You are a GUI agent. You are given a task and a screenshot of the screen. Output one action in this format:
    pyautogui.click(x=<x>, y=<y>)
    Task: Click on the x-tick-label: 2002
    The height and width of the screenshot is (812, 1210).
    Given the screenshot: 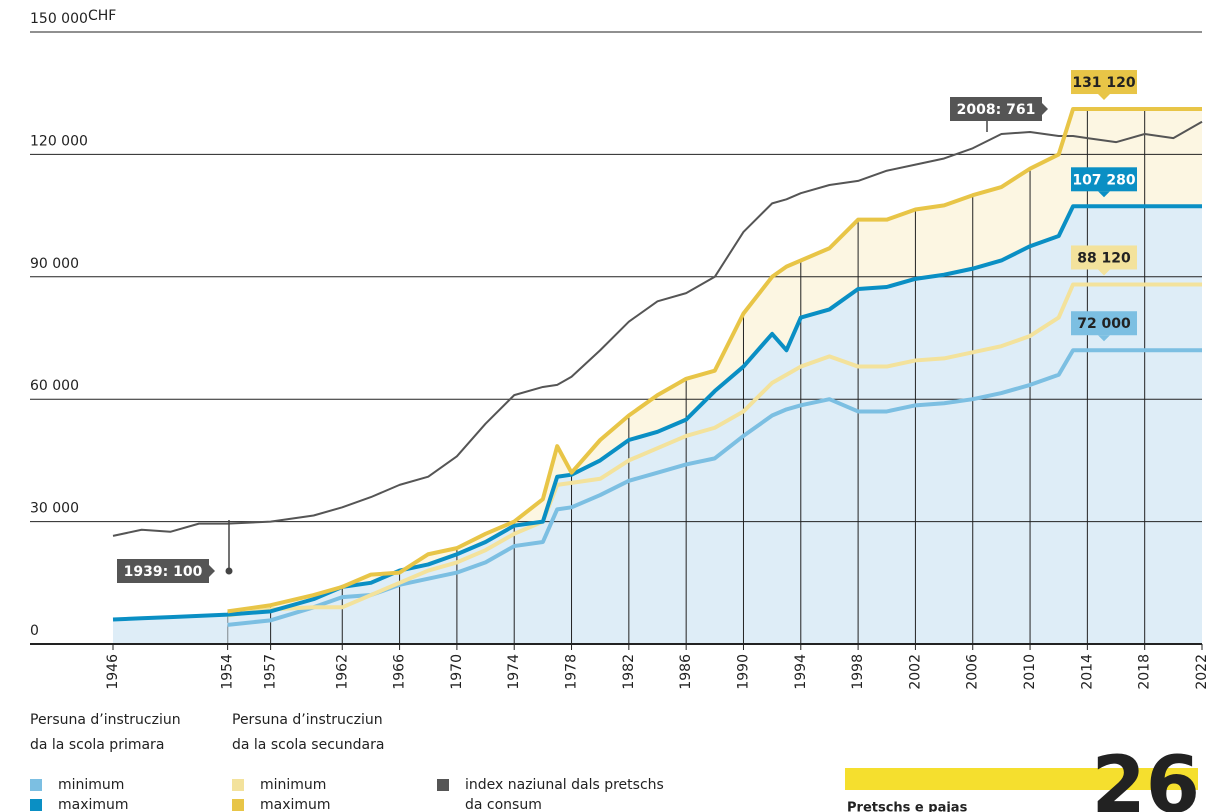 What is the action you would take?
    pyautogui.click(x=915, y=672)
    